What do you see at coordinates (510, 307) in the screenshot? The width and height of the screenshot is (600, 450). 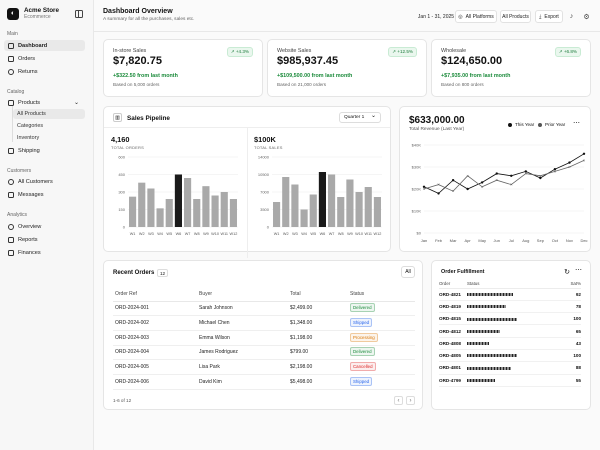 I see `table-row: ORD-4819 78` at bounding box center [510, 307].